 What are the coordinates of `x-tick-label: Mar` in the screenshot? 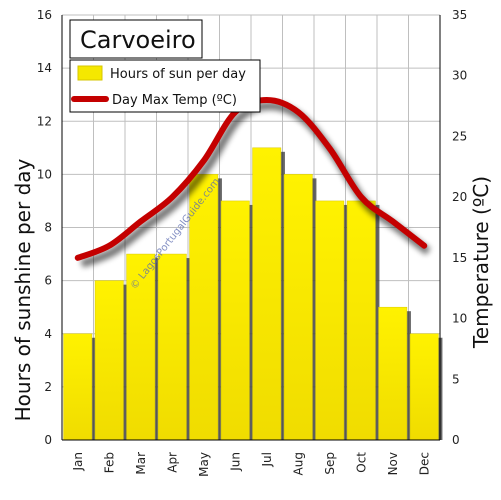 It's located at (141, 463).